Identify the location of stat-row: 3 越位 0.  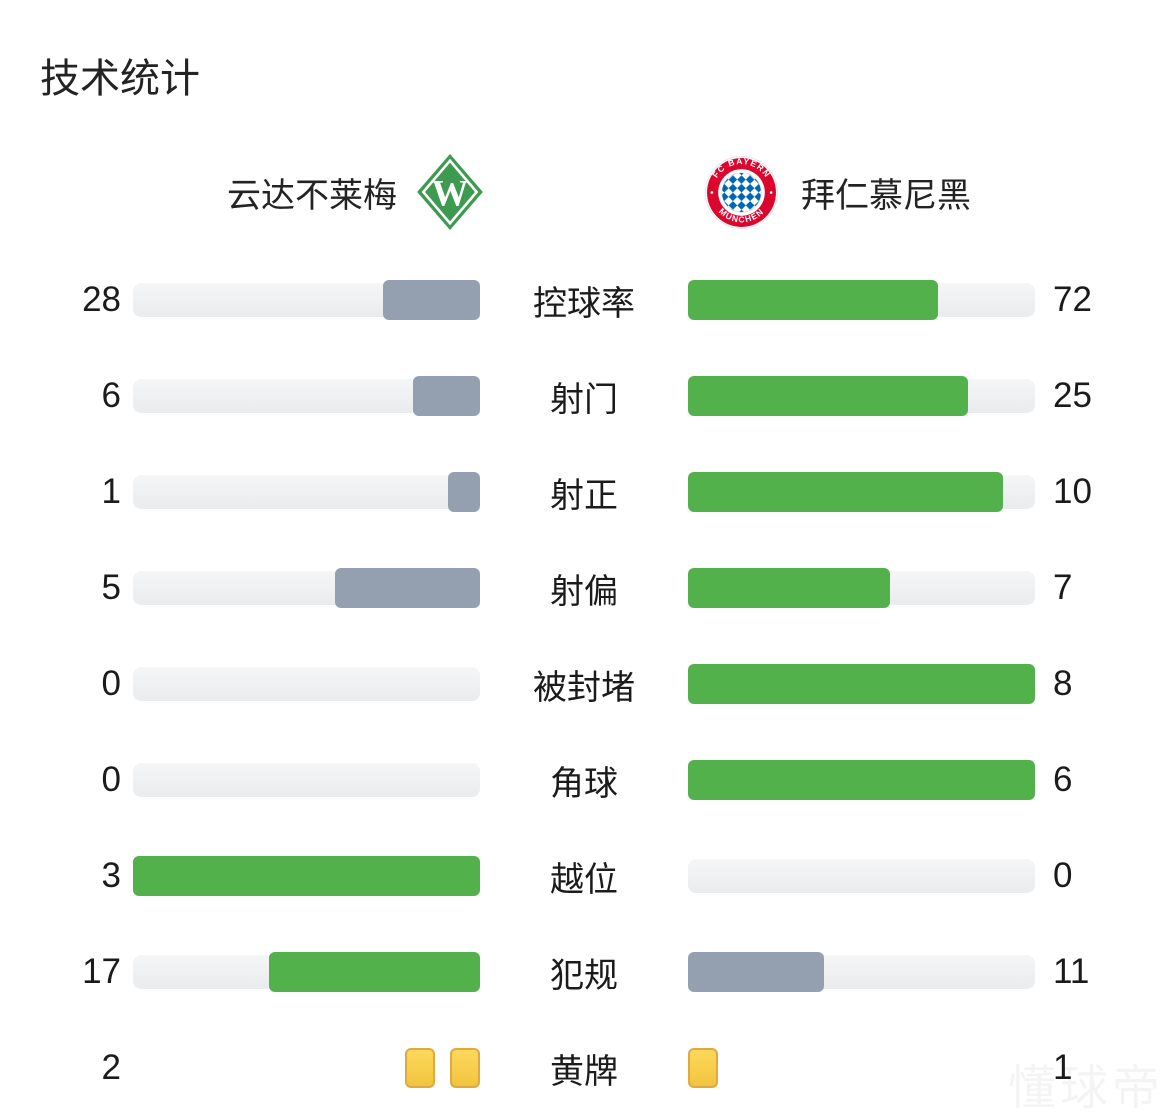
(585, 876).